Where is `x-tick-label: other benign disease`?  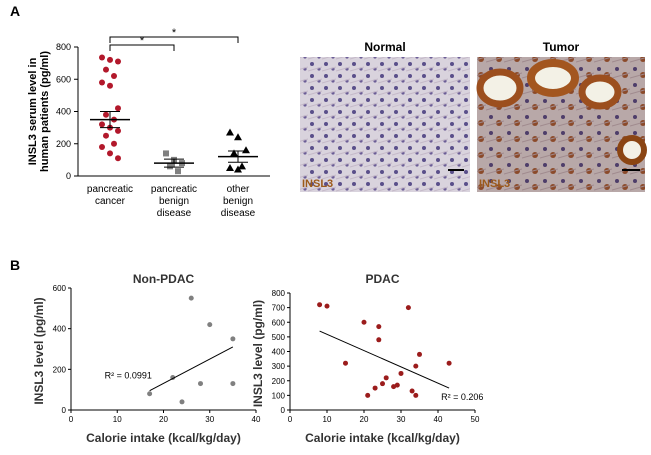
x-tick-label: other benign disease is located at coordinates (238, 201).